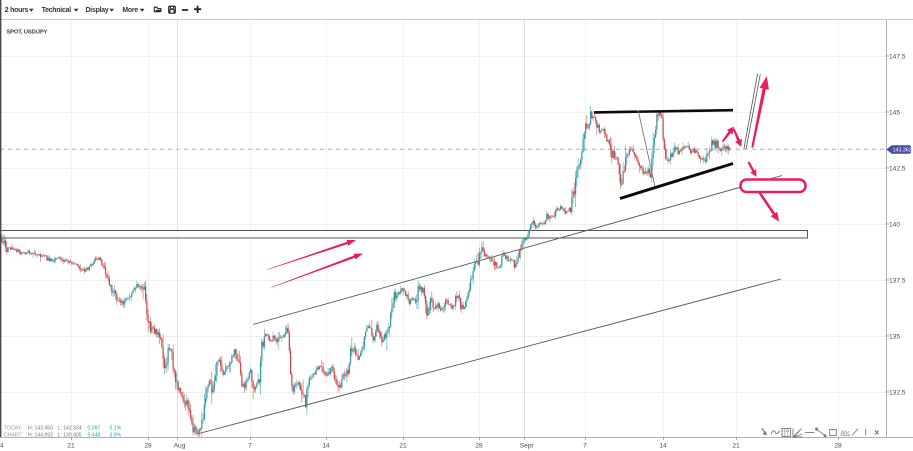 This screenshot has height=451, width=913. What do you see at coordinates (180, 446) in the screenshot?
I see `svg-text: Aug` at bounding box center [180, 446].